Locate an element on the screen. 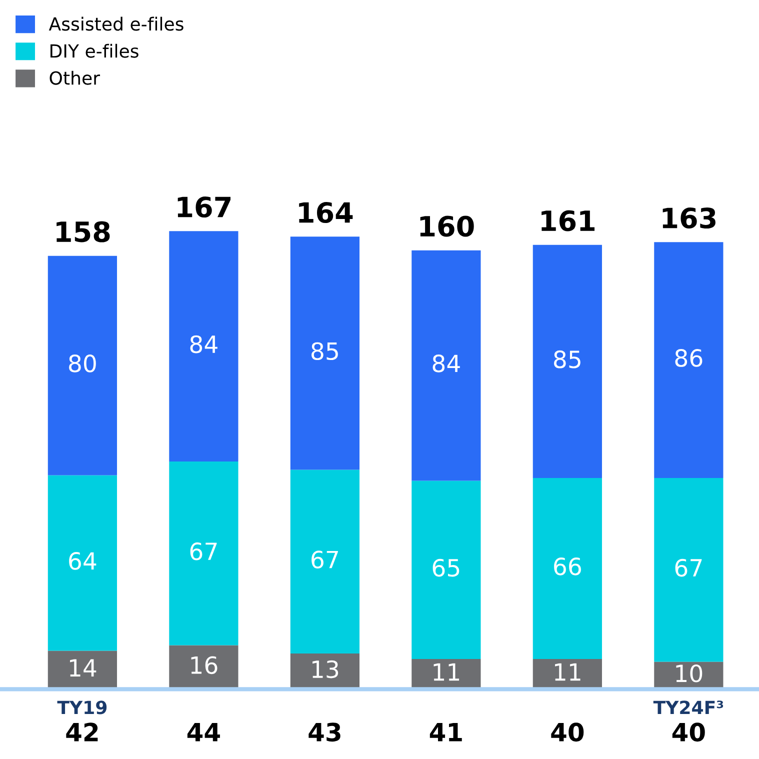 The width and height of the screenshot is (759, 759). text: 41 is located at coordinates (446, 732).